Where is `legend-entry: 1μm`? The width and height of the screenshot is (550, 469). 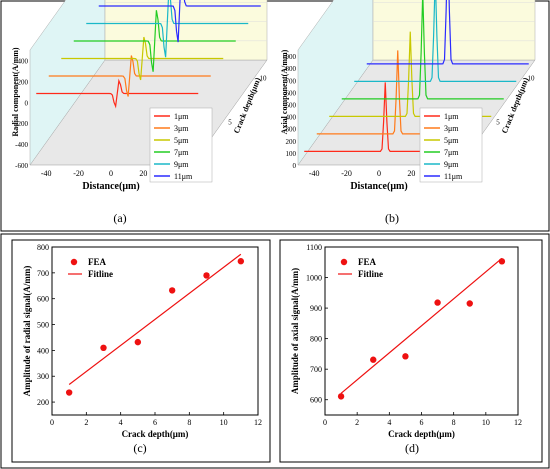 legend-entry: 1μm is located at coordinates (181, 116).